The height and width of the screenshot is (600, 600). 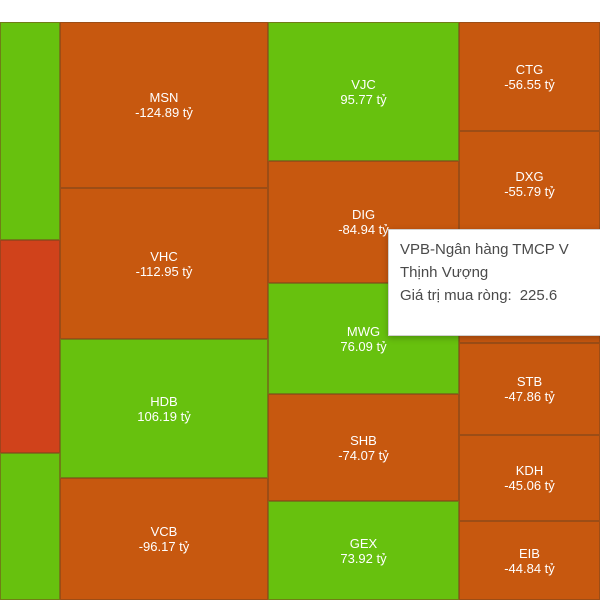 I want to click on tile-ticker: MSN, so click(x=164, y=97).